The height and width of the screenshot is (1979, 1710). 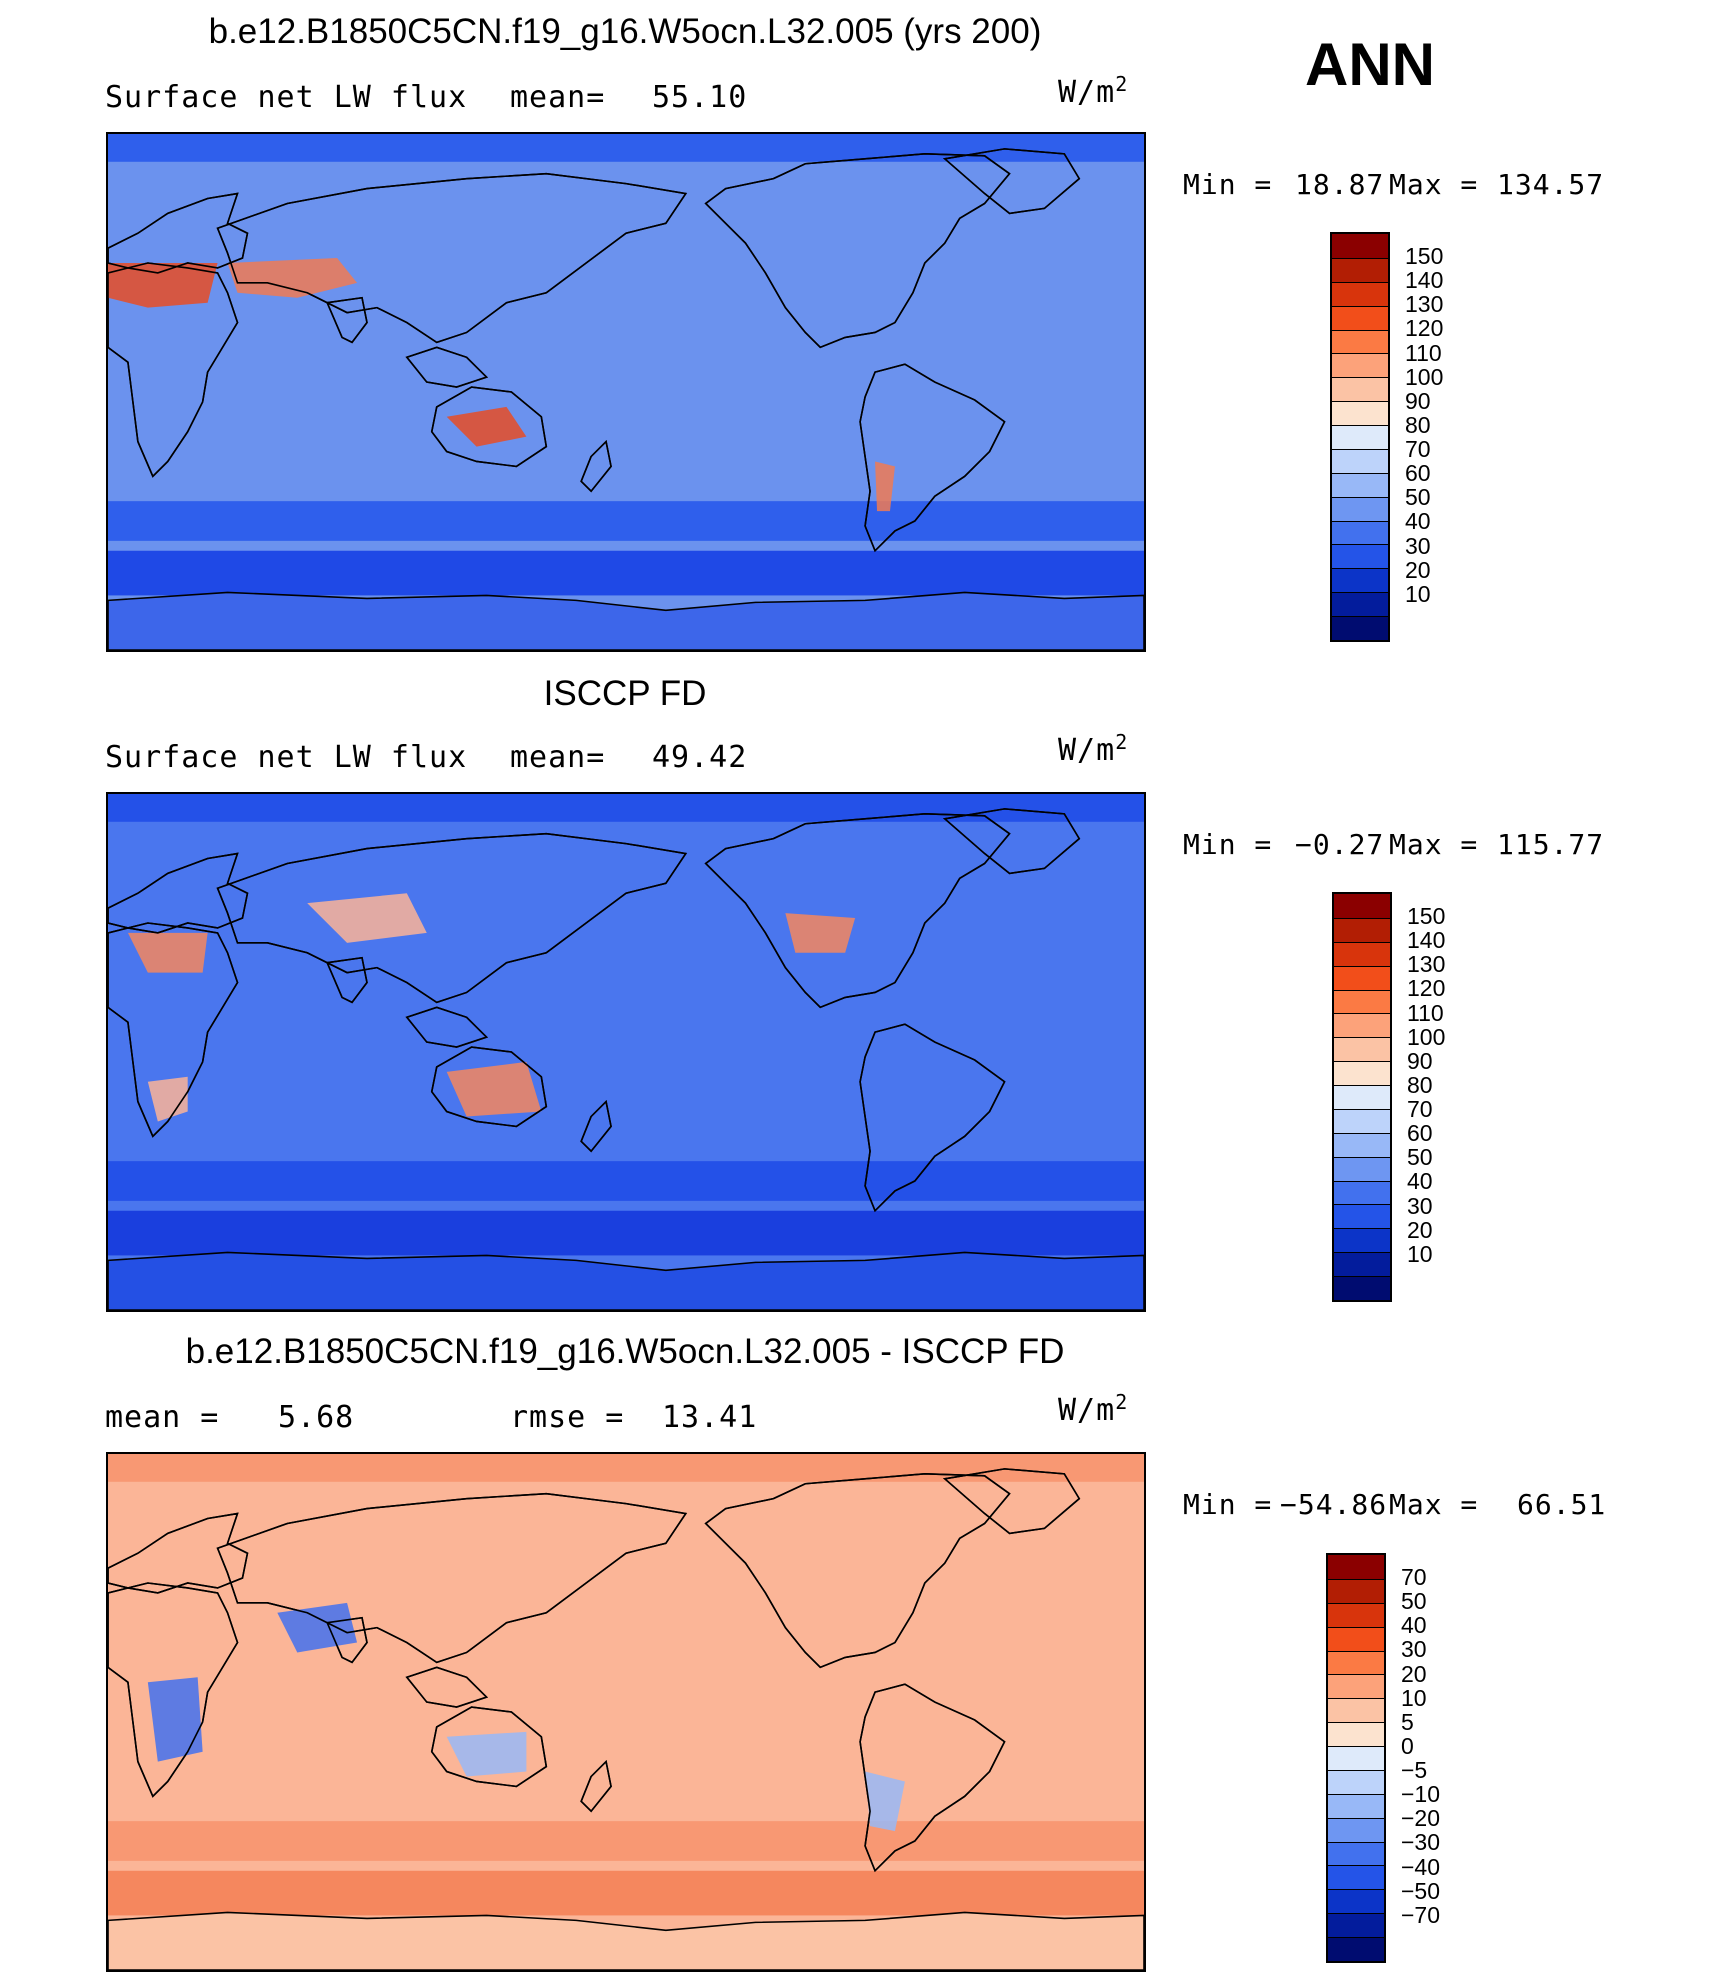 What do you see at coordinates (1011, 1501) in the screenshot?
I see `coastline-greenland` at bounding box center [1011, 1501].